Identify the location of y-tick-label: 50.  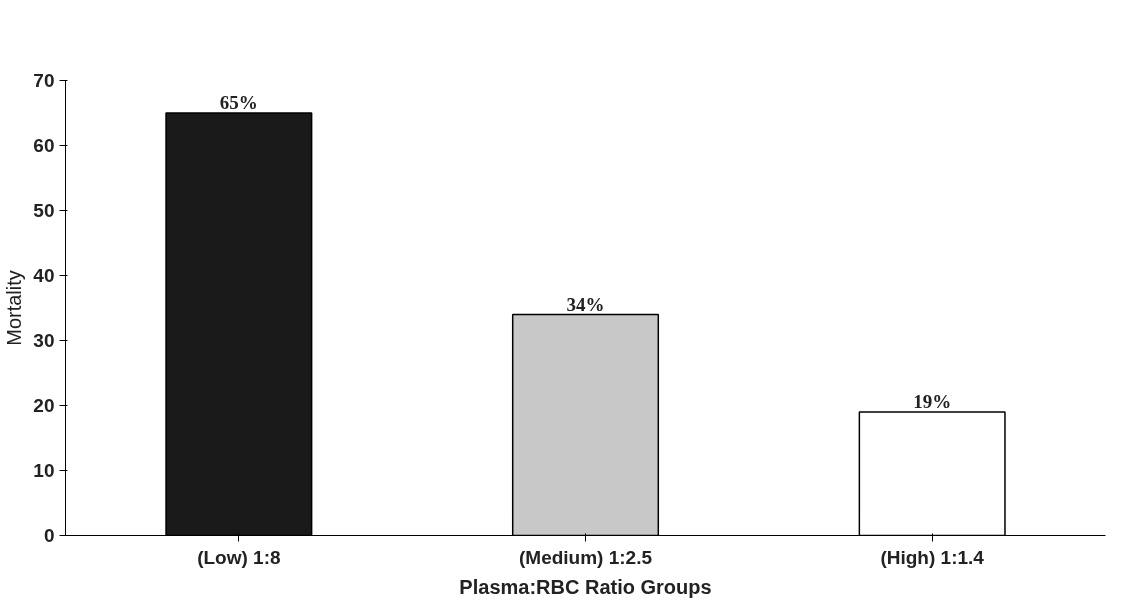
(44, 210).